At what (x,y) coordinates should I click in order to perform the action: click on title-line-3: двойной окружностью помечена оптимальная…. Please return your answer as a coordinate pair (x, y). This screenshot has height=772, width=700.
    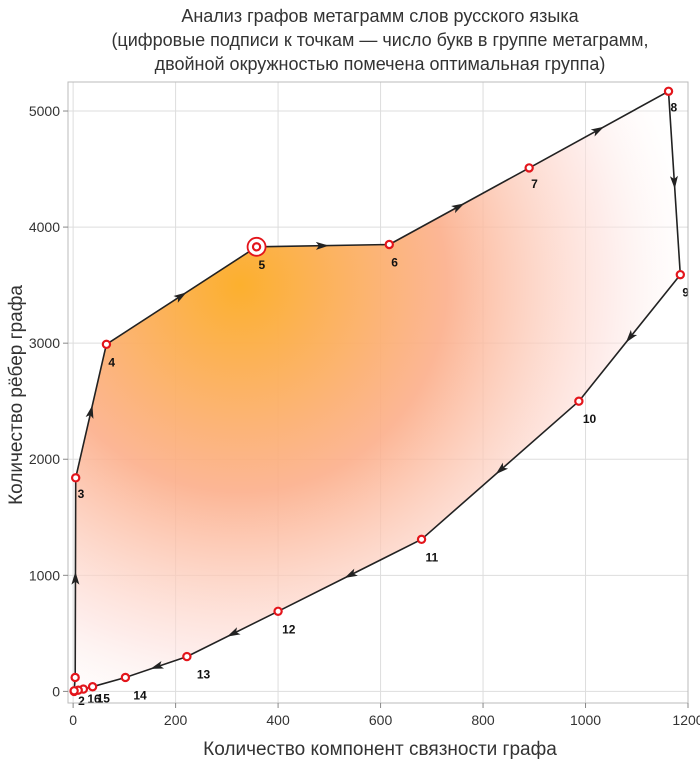
    Looking at the image, I should click on (380, 64).